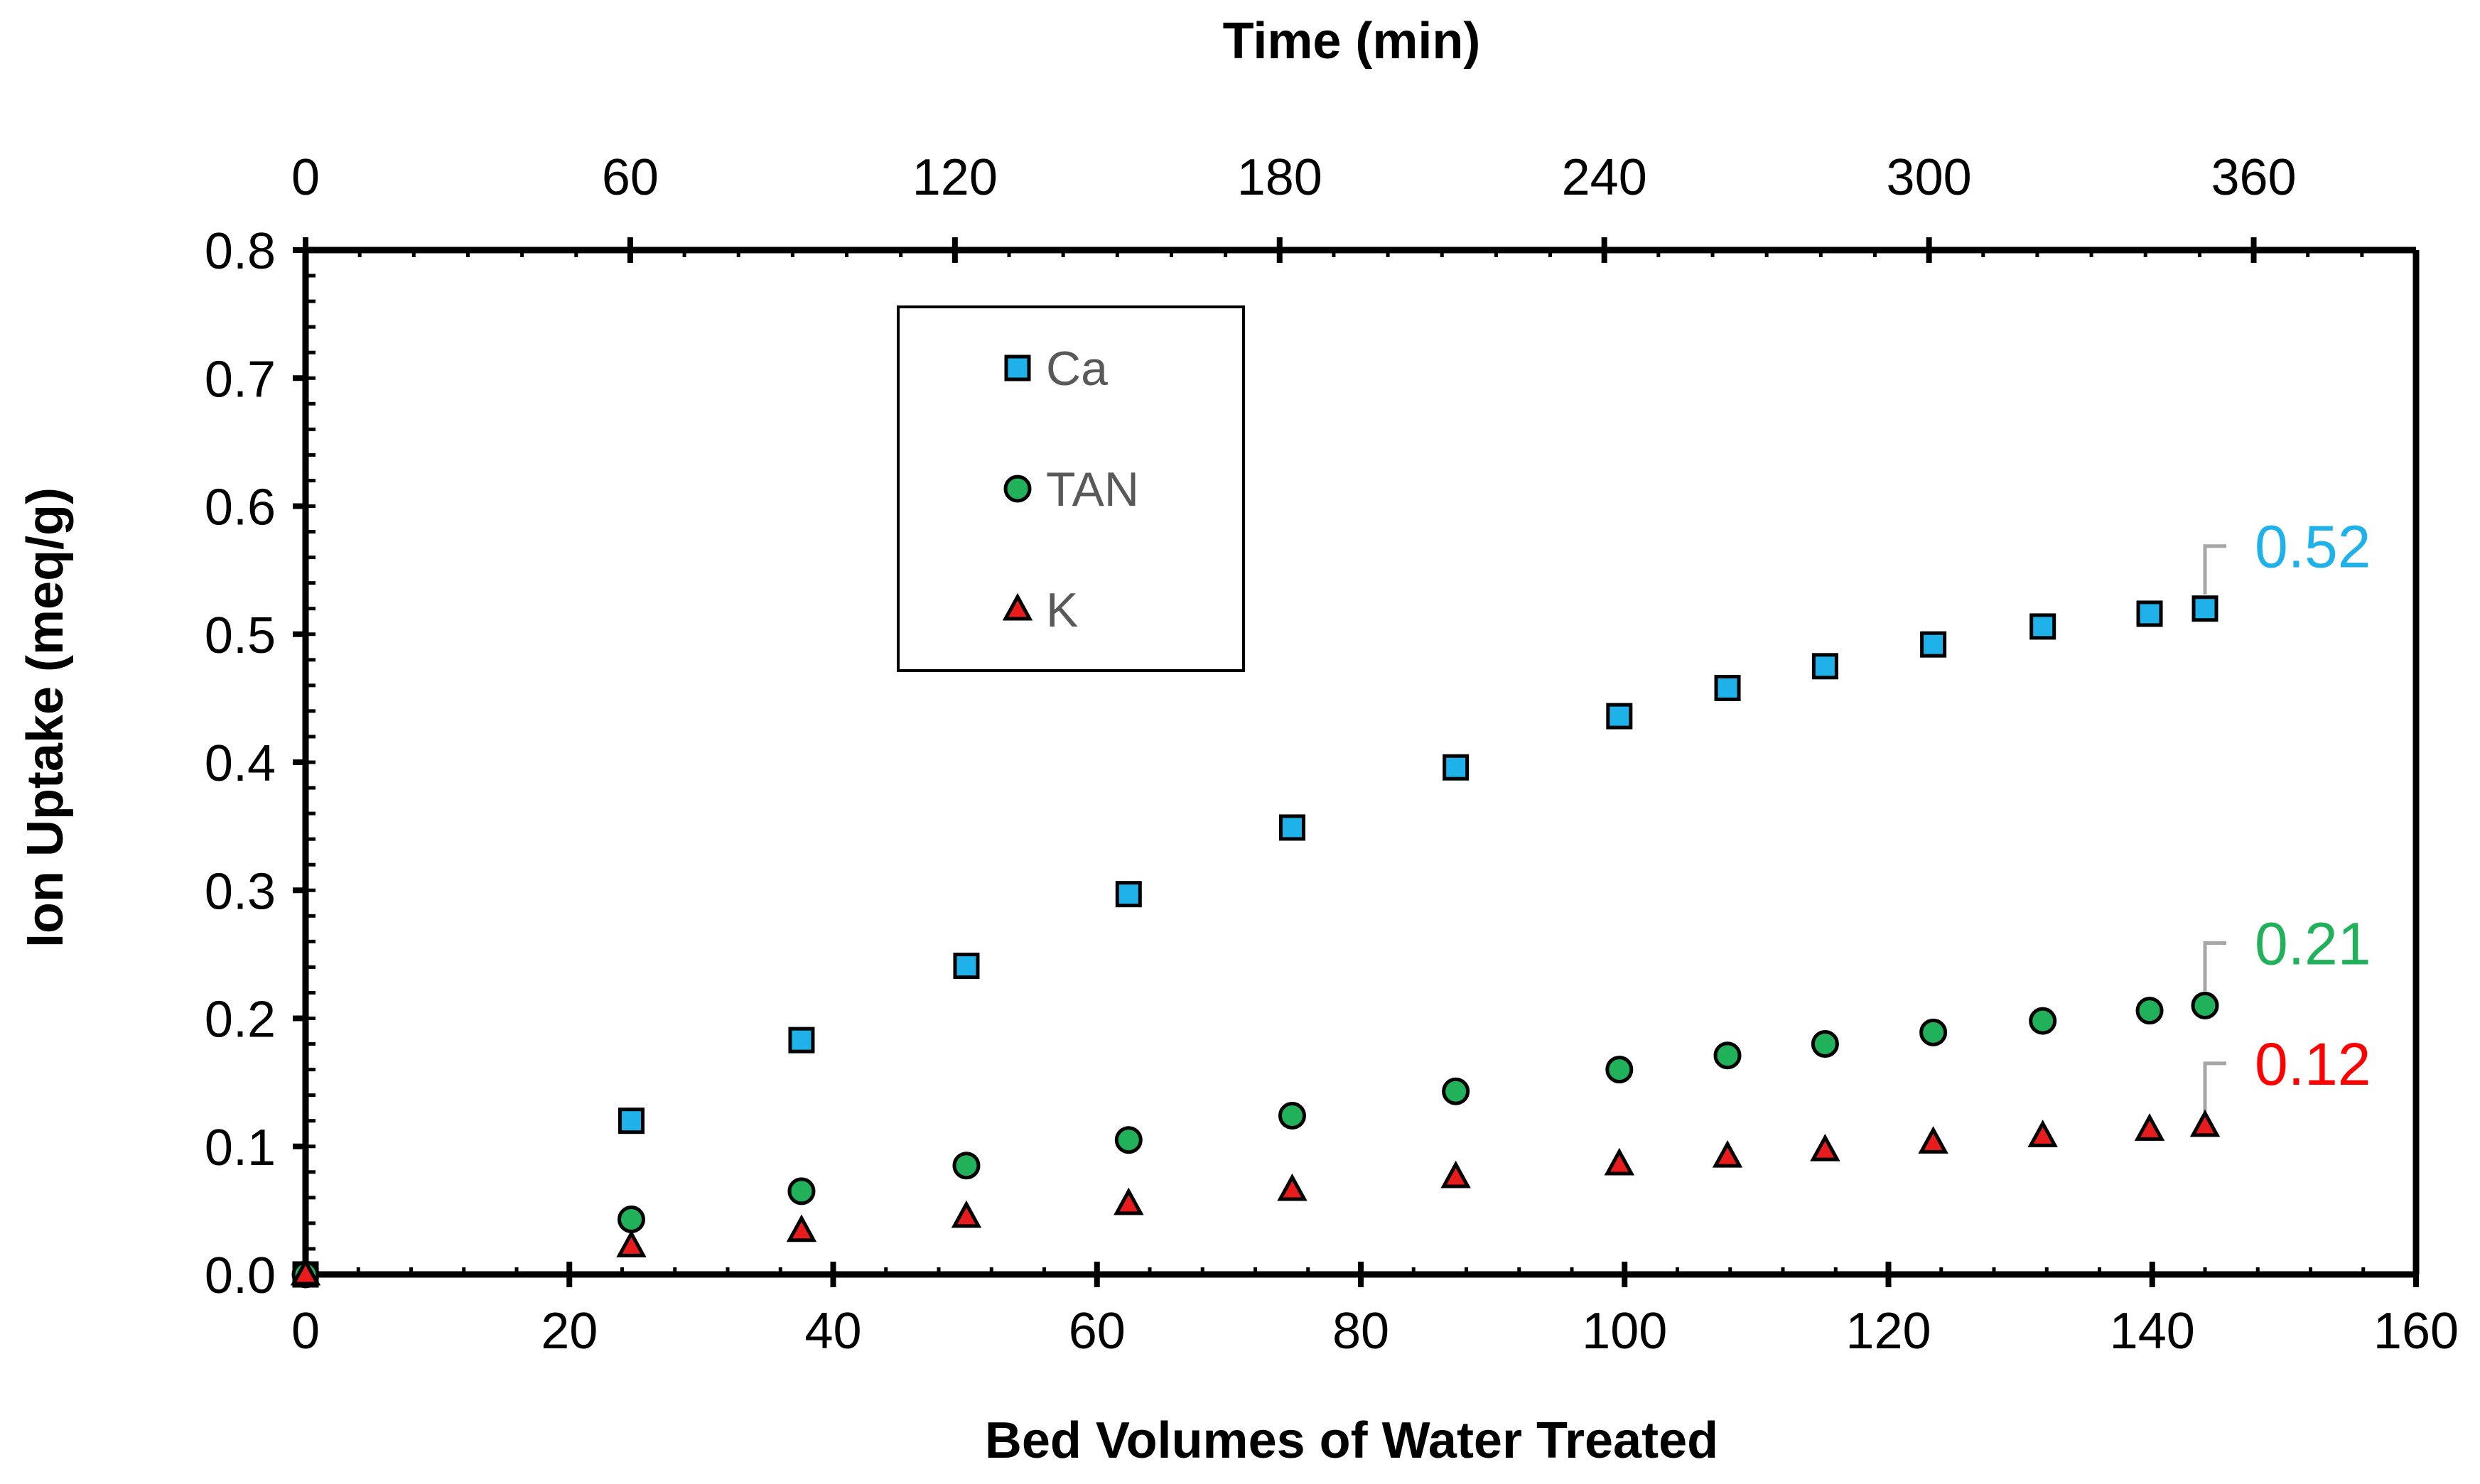 Image resolution: width=2480 pixels, height=1484 pixels. Describe the element at coordinates (2313, 943) in the screenshot. I see `tan-callout-label: 0.21` at that location.